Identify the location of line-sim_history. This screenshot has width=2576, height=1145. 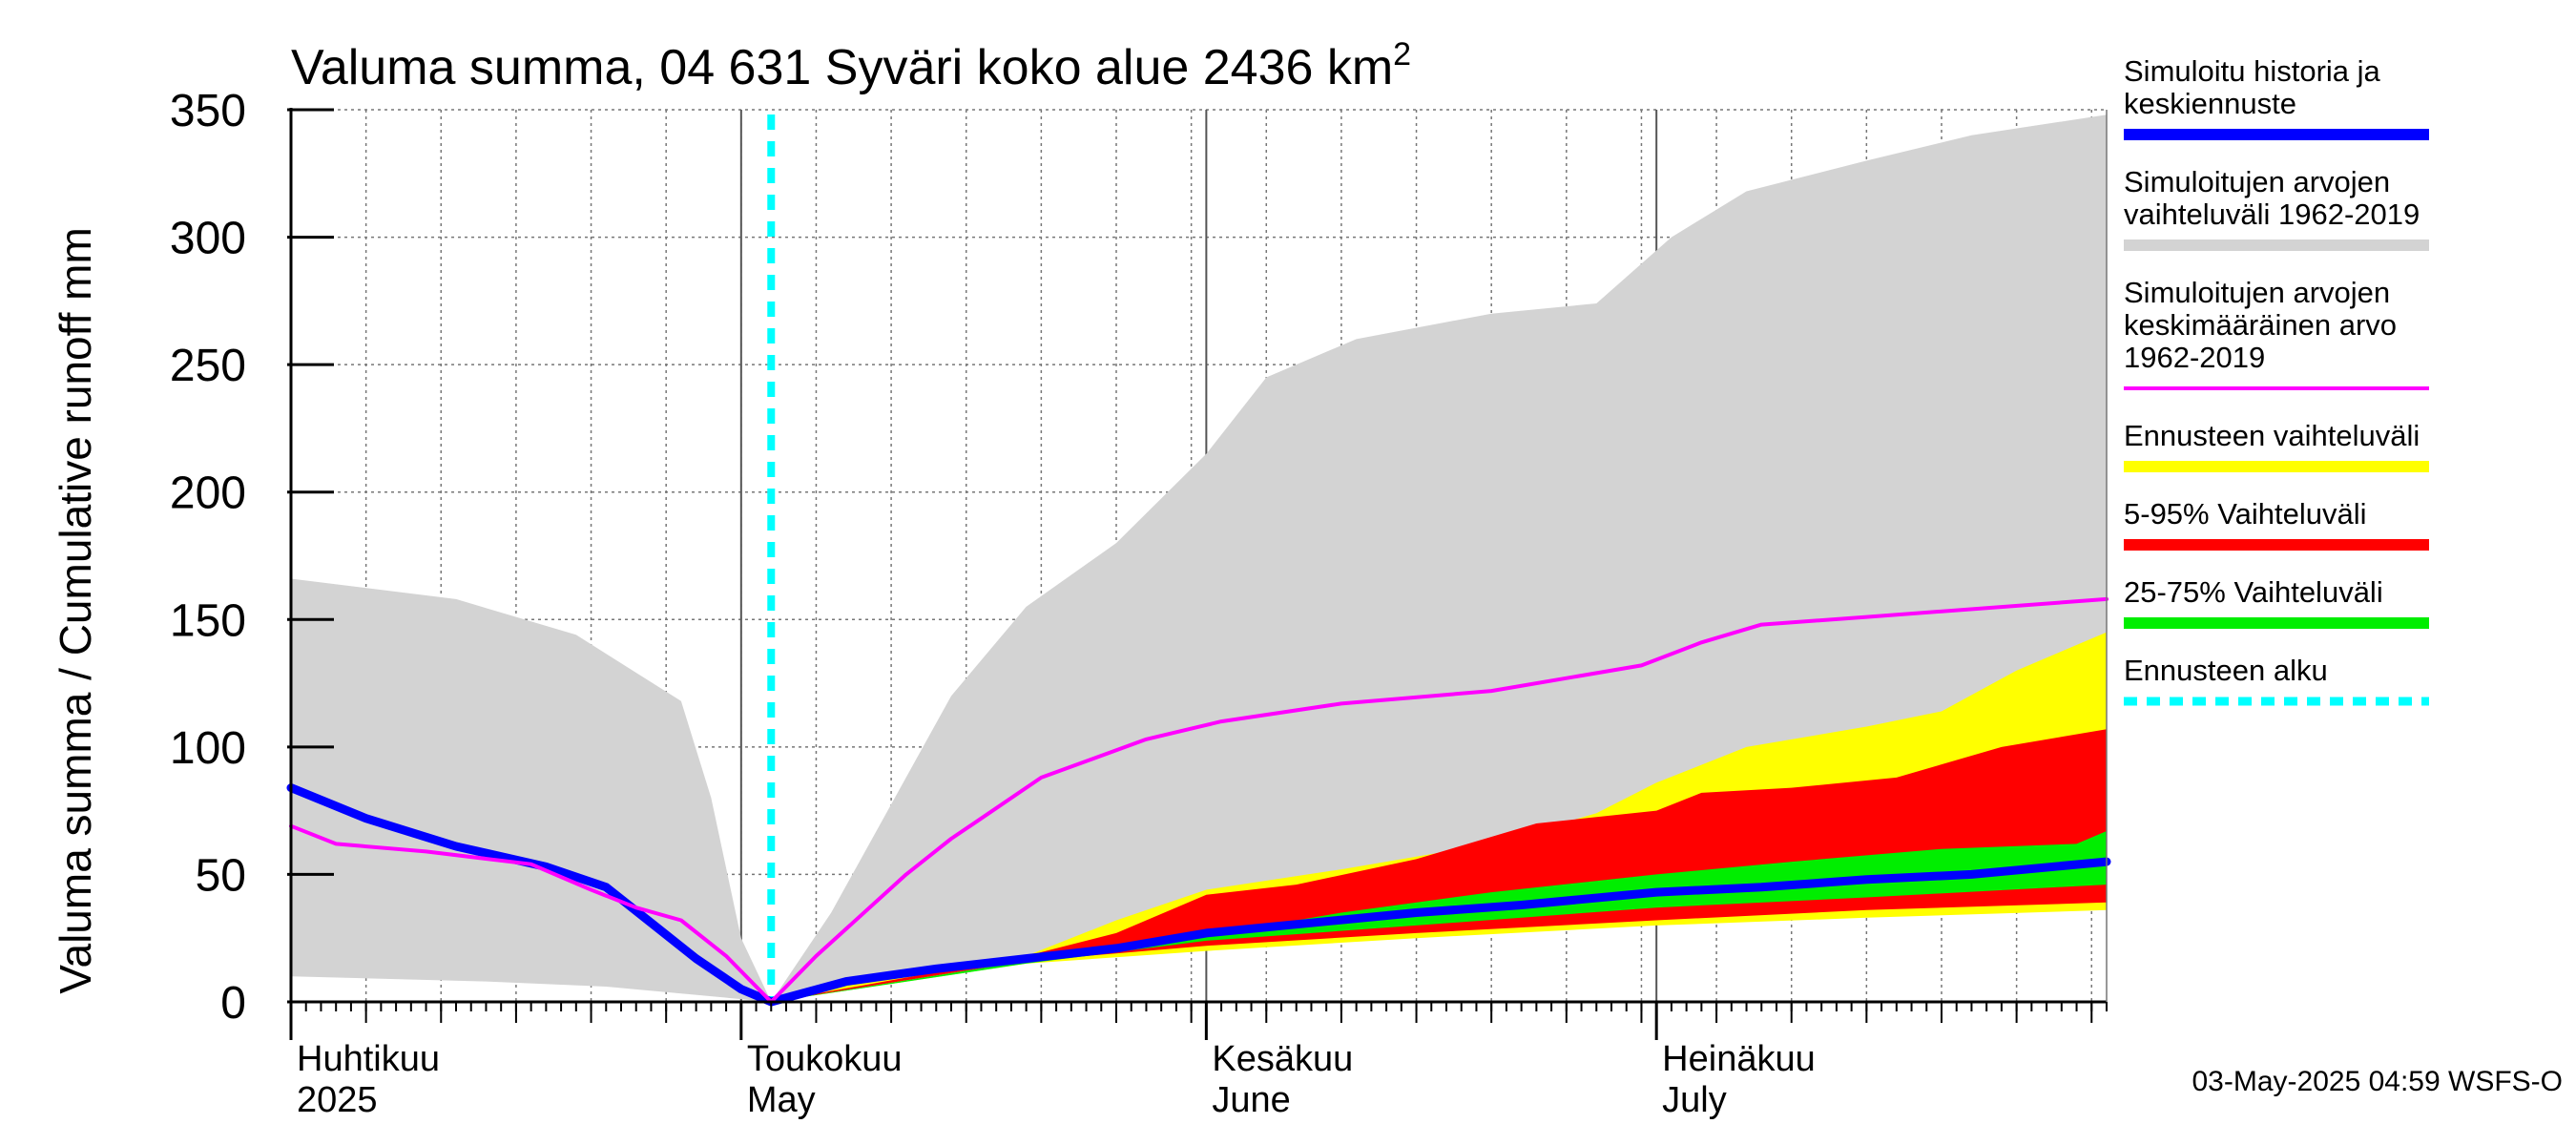
(1198, 895).